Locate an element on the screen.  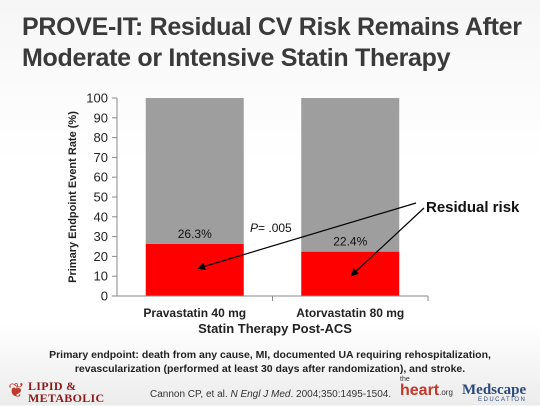
medscape-logo: Medscape EDUCATION is located at coordinates (494, 392).